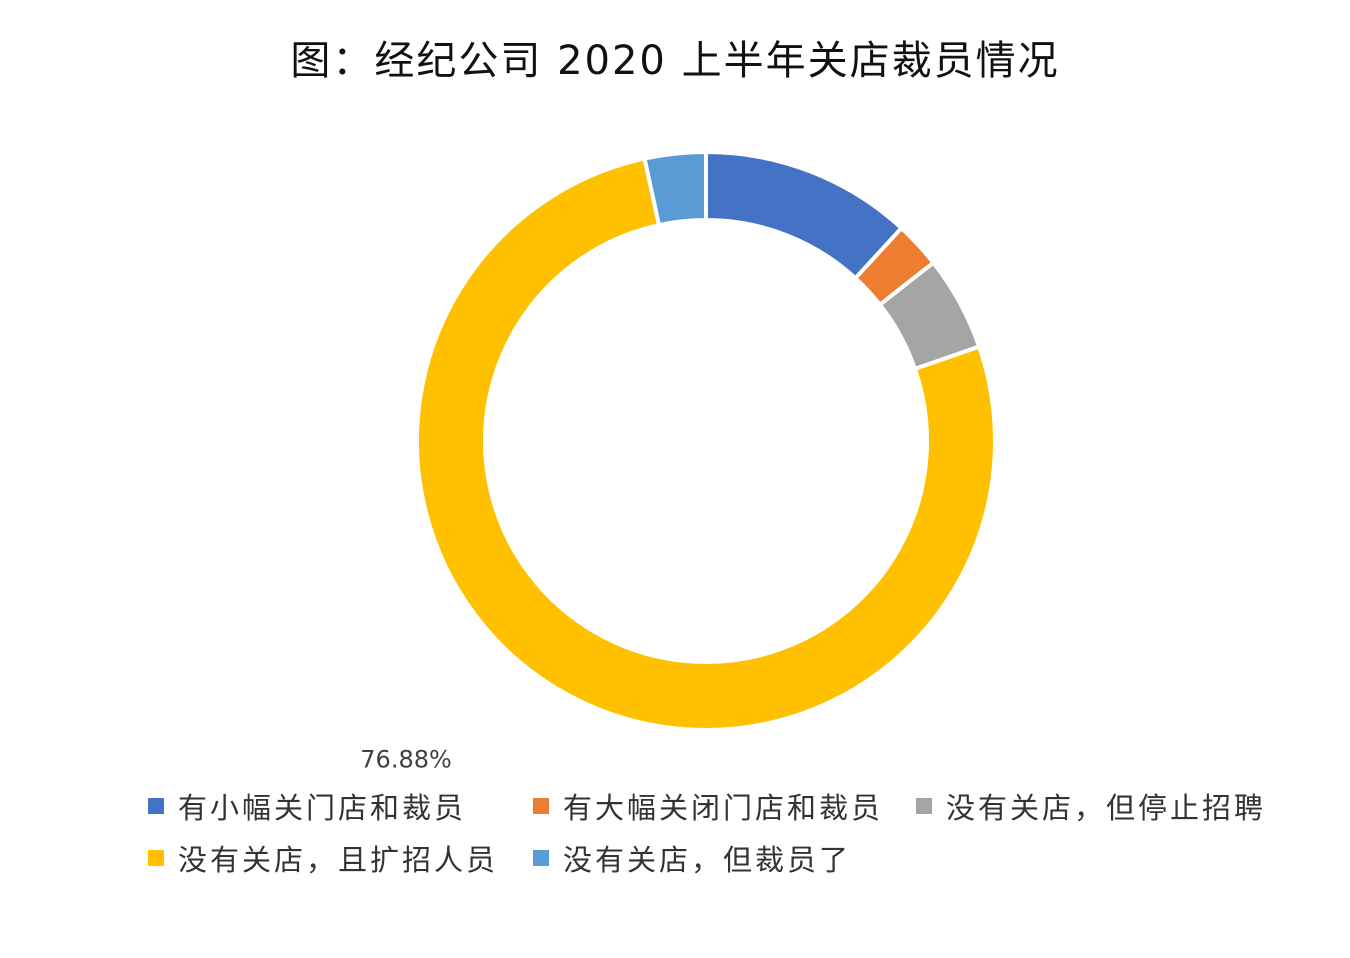 The height and width of the screenshot is (958, 1350). I want to click on legend-item: 没有关店，且扩招人员, so click(323, 858).